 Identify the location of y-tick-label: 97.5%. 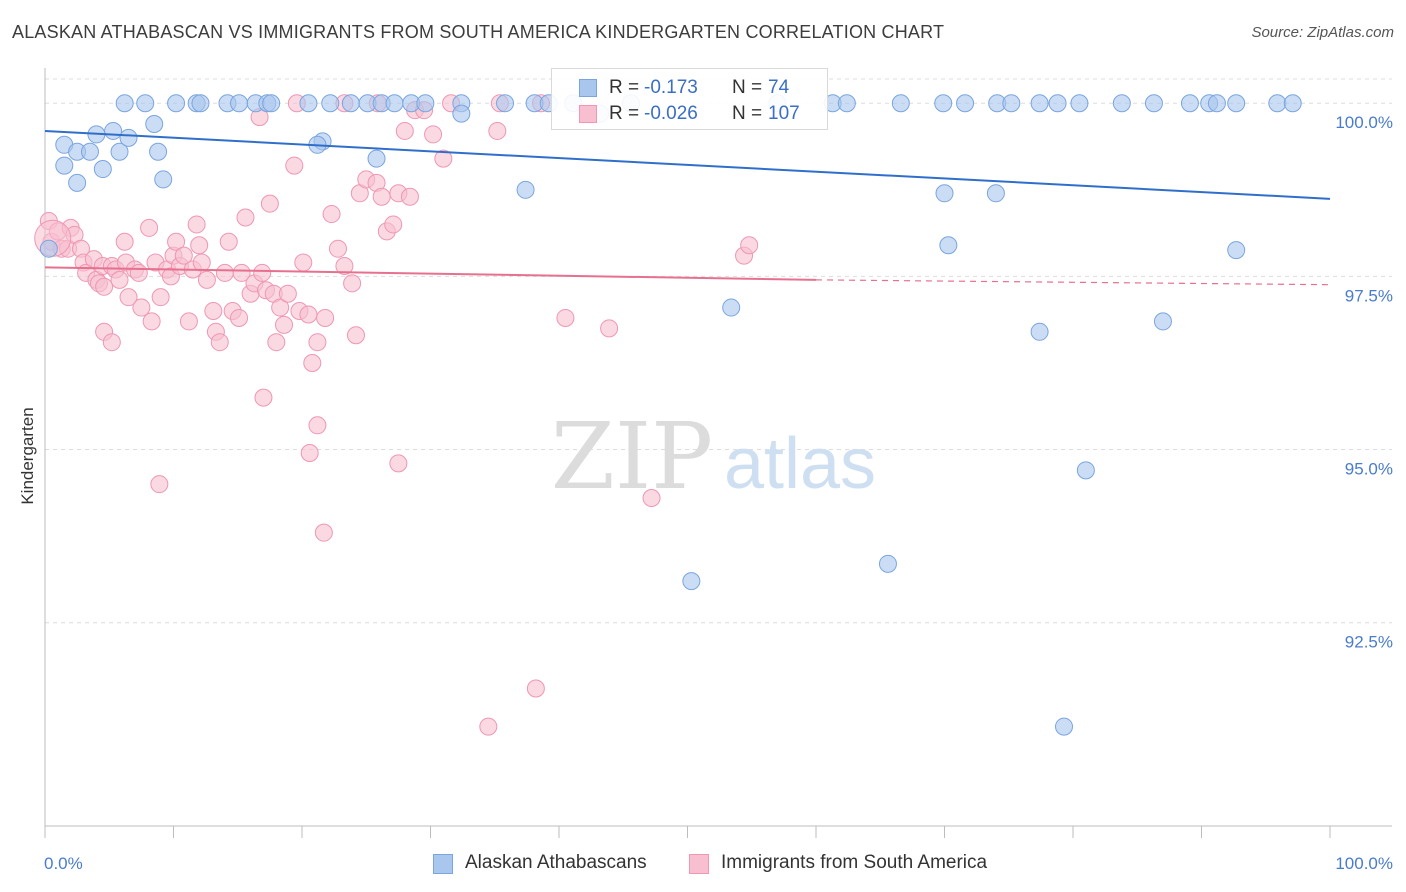
(1369, 295).